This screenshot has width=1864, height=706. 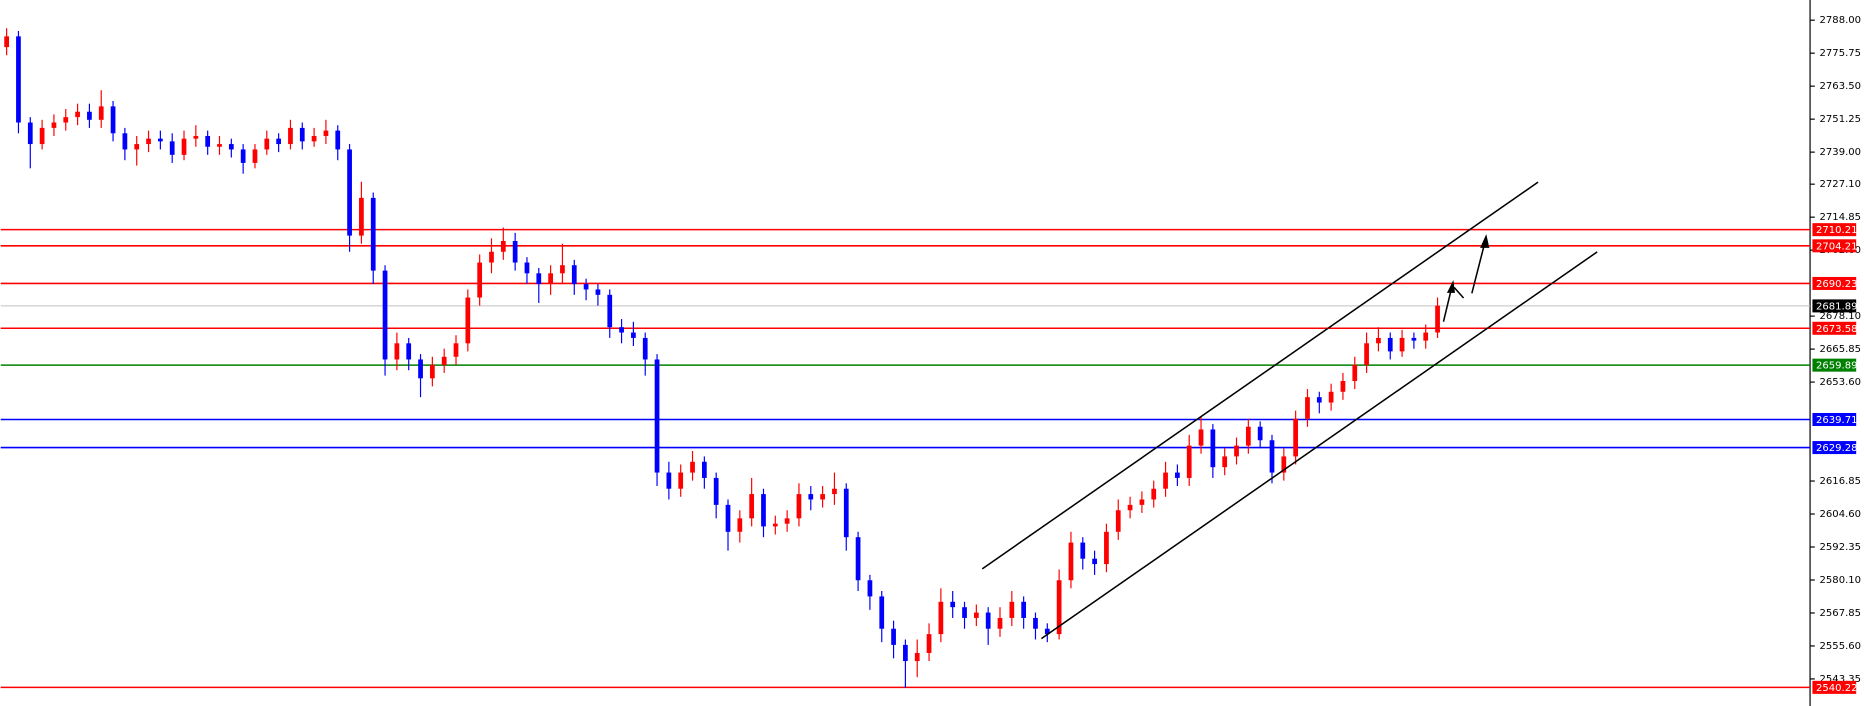 I want to click on y-tick-label: 2665.85, so click(x=1841, y=349).